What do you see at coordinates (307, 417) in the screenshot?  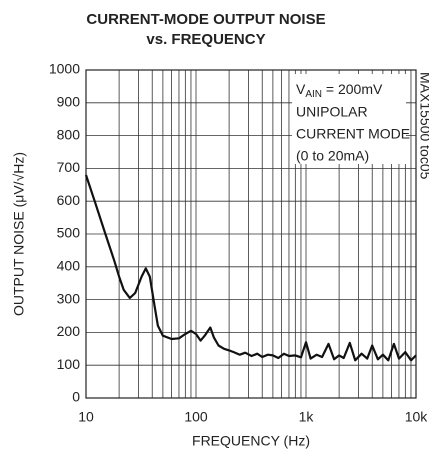 I see `x-tick-label: 1k` at bounding box center [307, 417].